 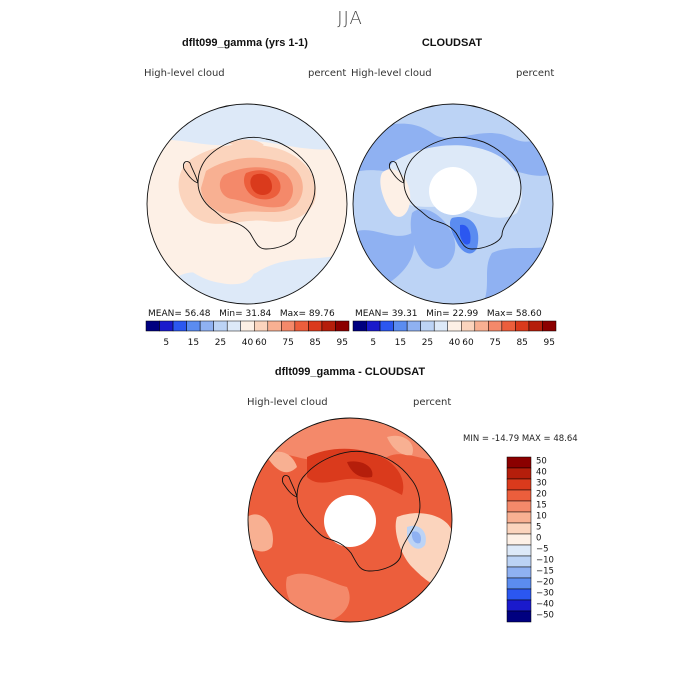 What do you see at coordinates (166, 343) in the screenshot?
I see `model-colorbar-label: 5` at bounding box center [166, 343].